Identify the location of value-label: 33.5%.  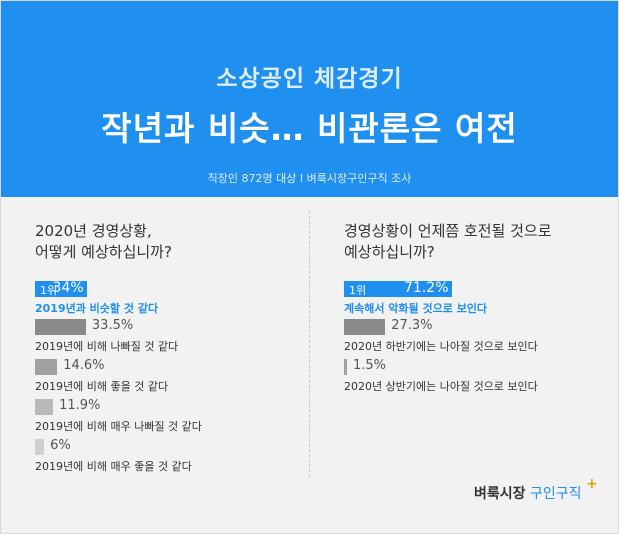
(112, 325).